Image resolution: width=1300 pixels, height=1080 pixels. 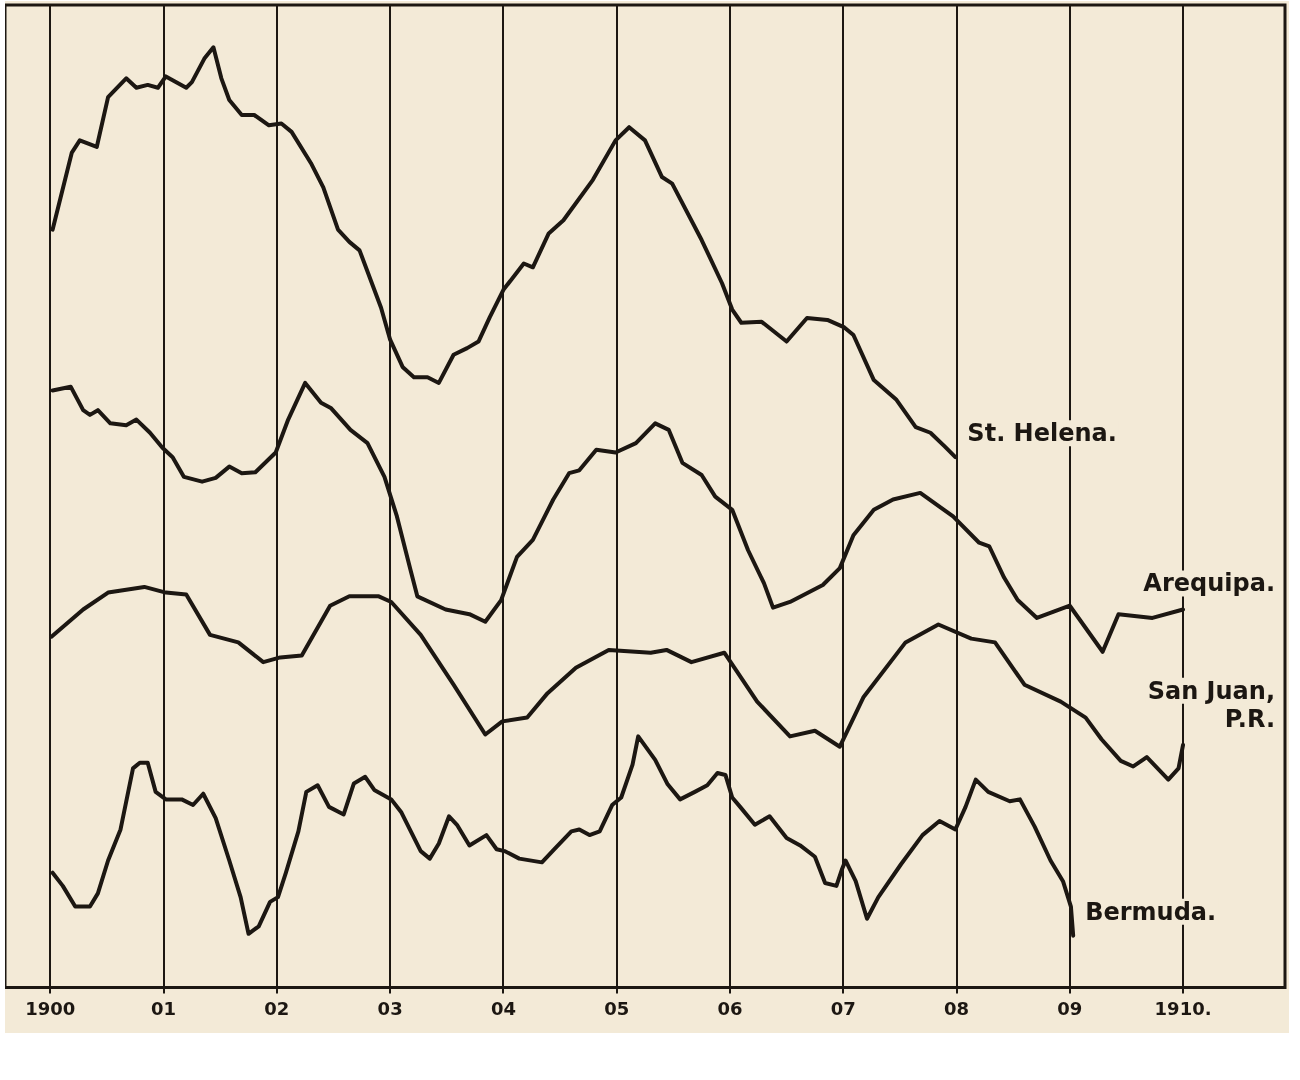 I want to click on series-label: St. Helena., so click(x=1042, y=433).